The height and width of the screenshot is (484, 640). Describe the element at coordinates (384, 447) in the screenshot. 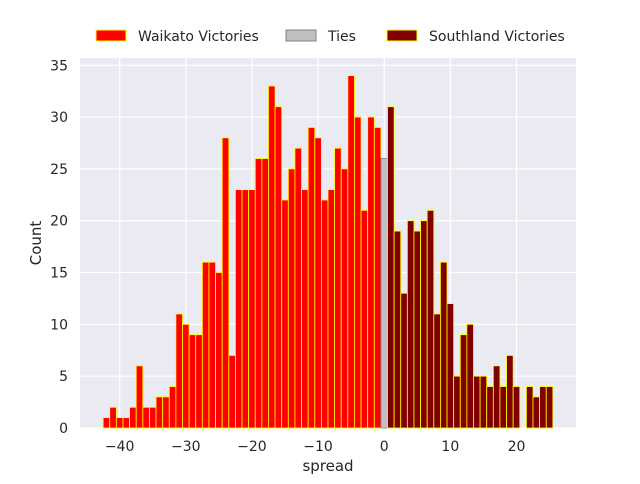

I see `x-tick-label: 0` at that location.